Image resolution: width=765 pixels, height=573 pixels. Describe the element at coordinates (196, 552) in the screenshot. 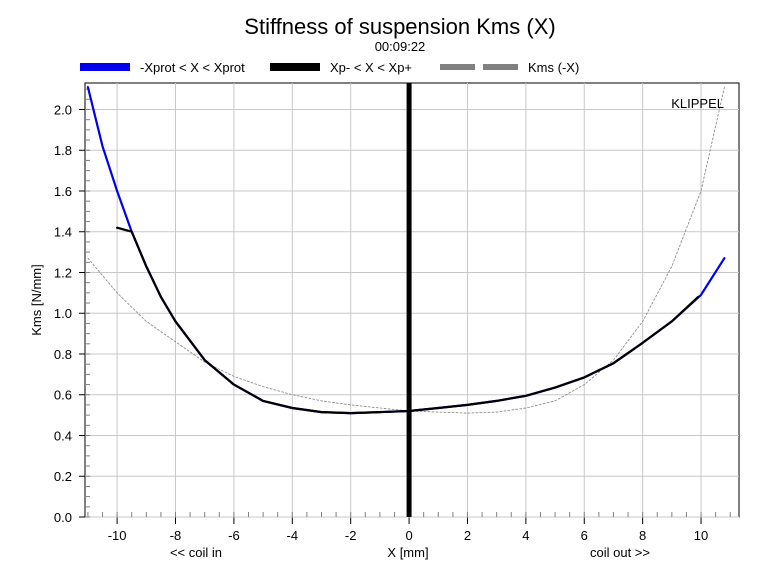

I see `x-axis-left-note: << coil in` at that location.